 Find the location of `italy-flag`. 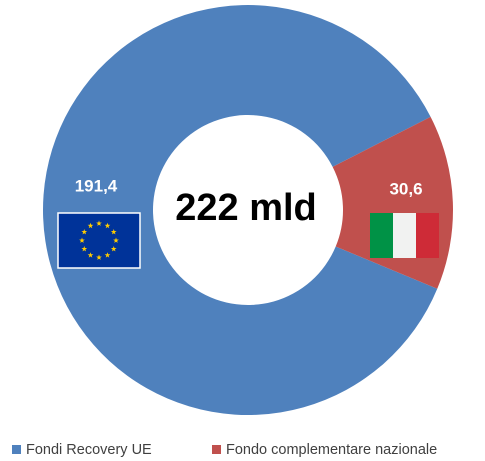

italy-flag is located at coordinates (404, 235).